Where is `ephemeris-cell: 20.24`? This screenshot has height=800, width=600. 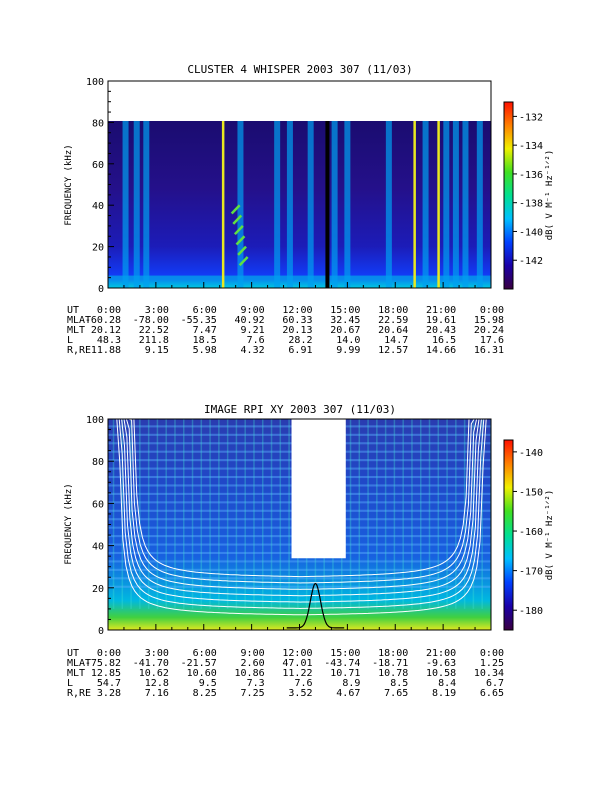
ephemeris-cell: 20.24 is located at coordinates (489, 330).